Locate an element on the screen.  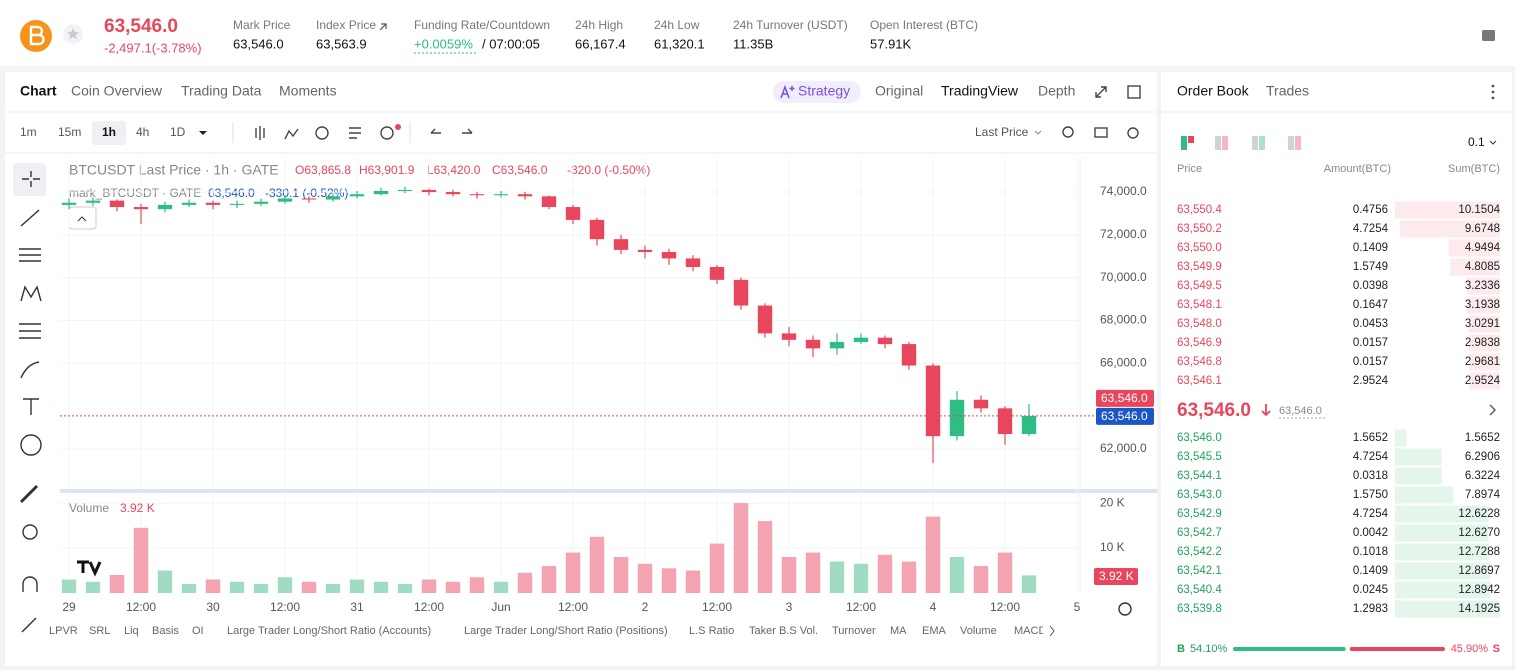
panel-icon is located at coordinates (1488, 35).